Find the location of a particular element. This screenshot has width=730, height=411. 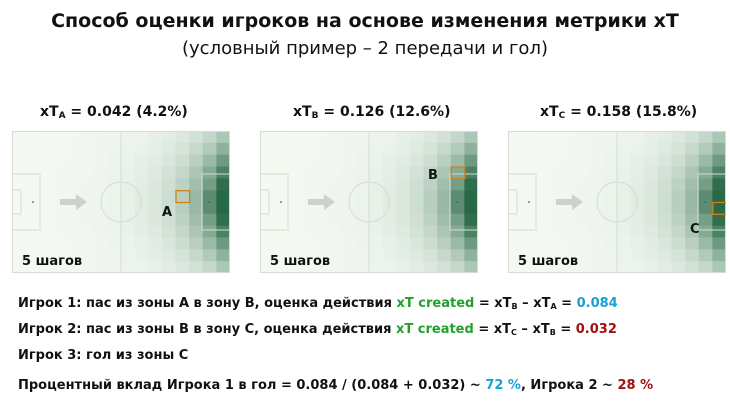

note-sub: A is located at coordinates (553, 306).